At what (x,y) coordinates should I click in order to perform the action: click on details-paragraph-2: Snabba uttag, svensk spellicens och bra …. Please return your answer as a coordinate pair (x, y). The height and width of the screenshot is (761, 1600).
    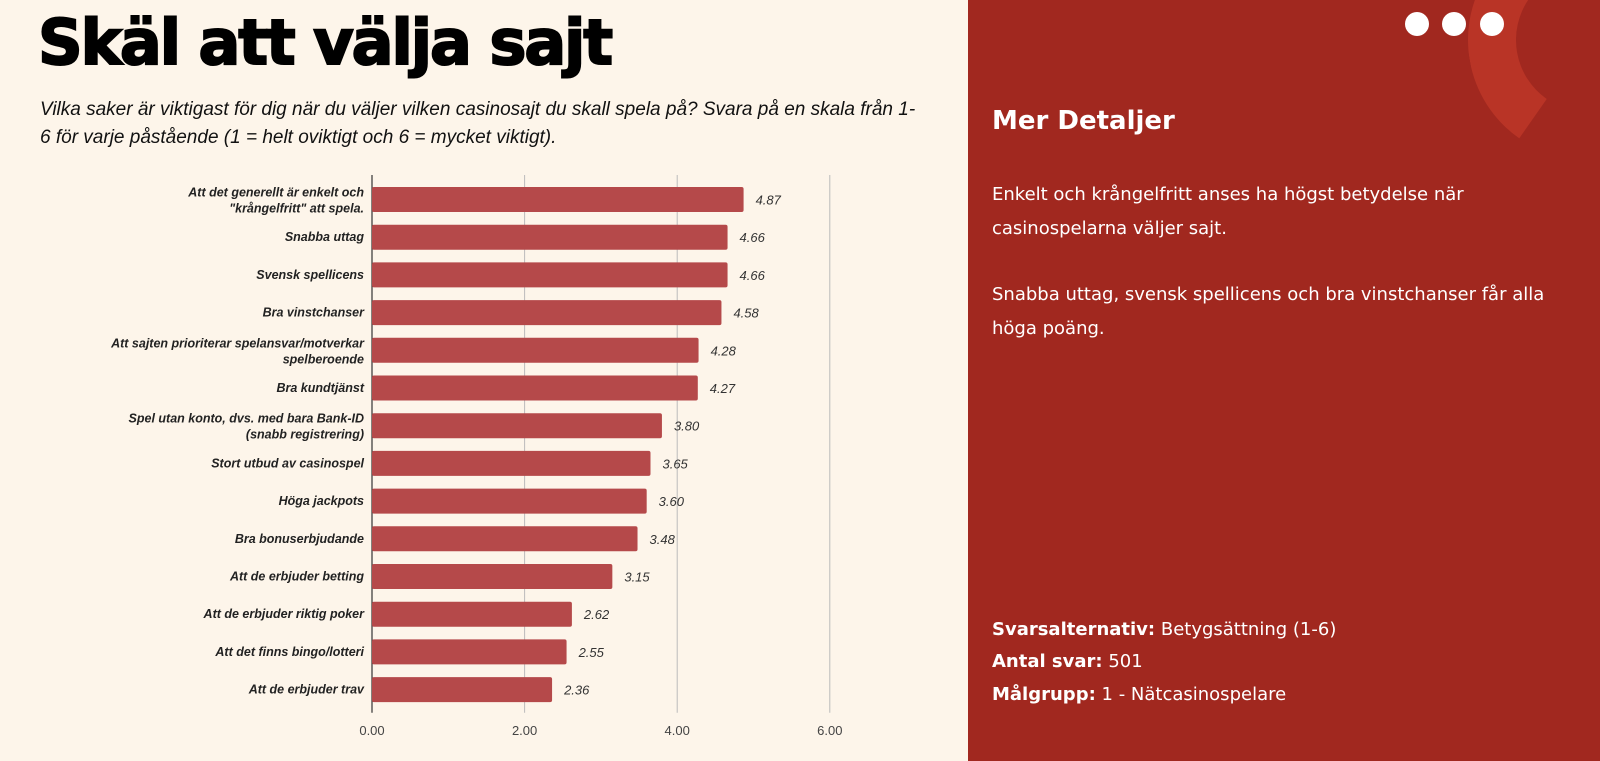
    Looking at the image, I should click on (1268, 311).